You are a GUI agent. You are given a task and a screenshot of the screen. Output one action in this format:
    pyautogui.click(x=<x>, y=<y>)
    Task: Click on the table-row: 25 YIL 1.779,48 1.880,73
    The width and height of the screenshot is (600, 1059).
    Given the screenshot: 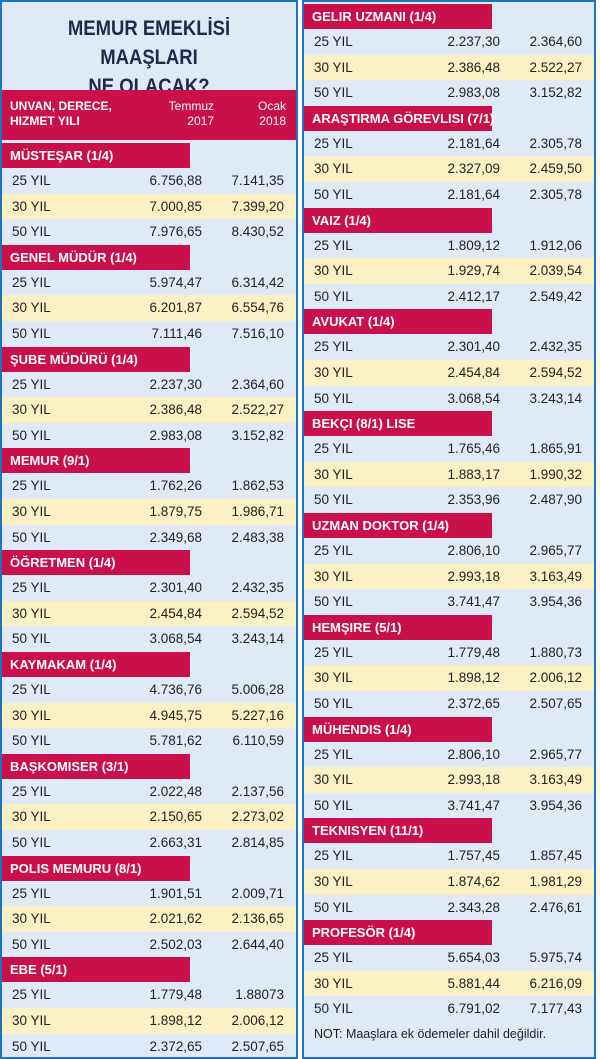 What is the action you would take?
    pyautogui.click(x=449, y=653)
    